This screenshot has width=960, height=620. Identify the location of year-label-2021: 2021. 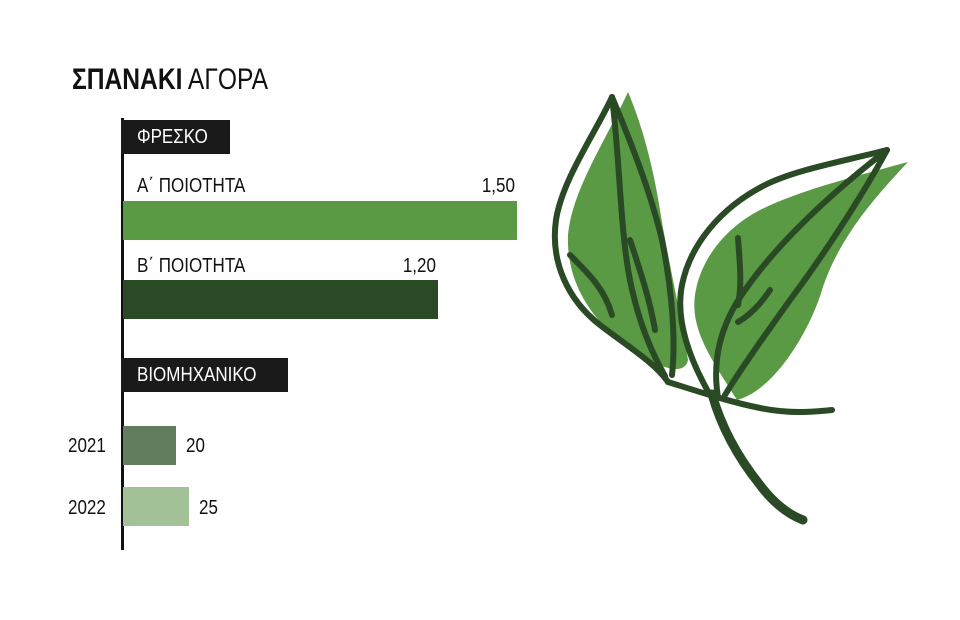
(87, 446).